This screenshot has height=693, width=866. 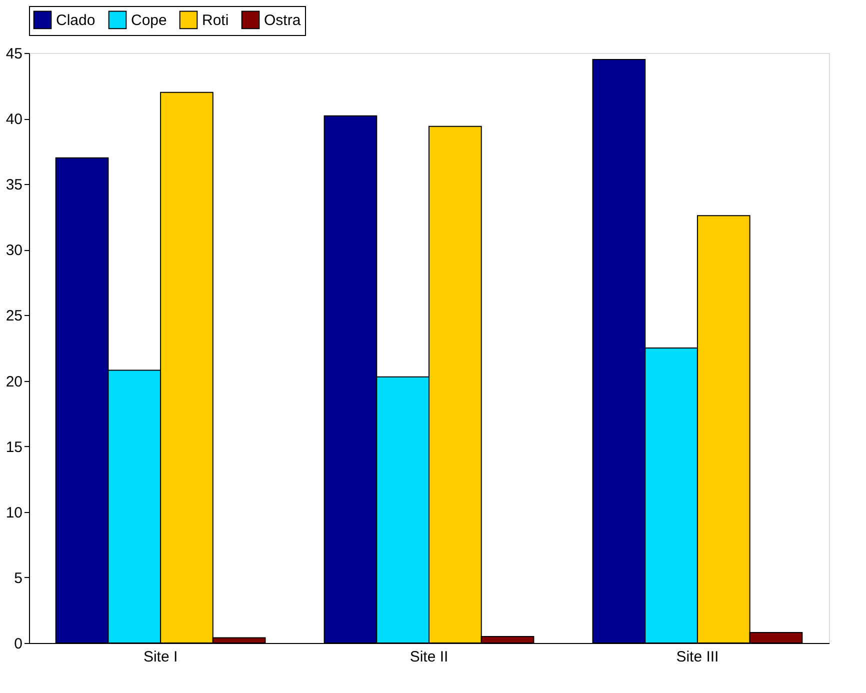 I want to click on legend-label: Cope, so click(x=149, y=20).